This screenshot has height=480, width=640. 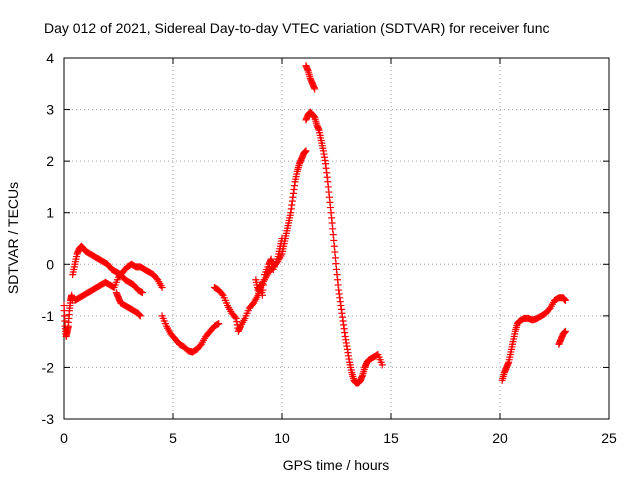 I want to click on series-track-h, so click(x=310, y=77).